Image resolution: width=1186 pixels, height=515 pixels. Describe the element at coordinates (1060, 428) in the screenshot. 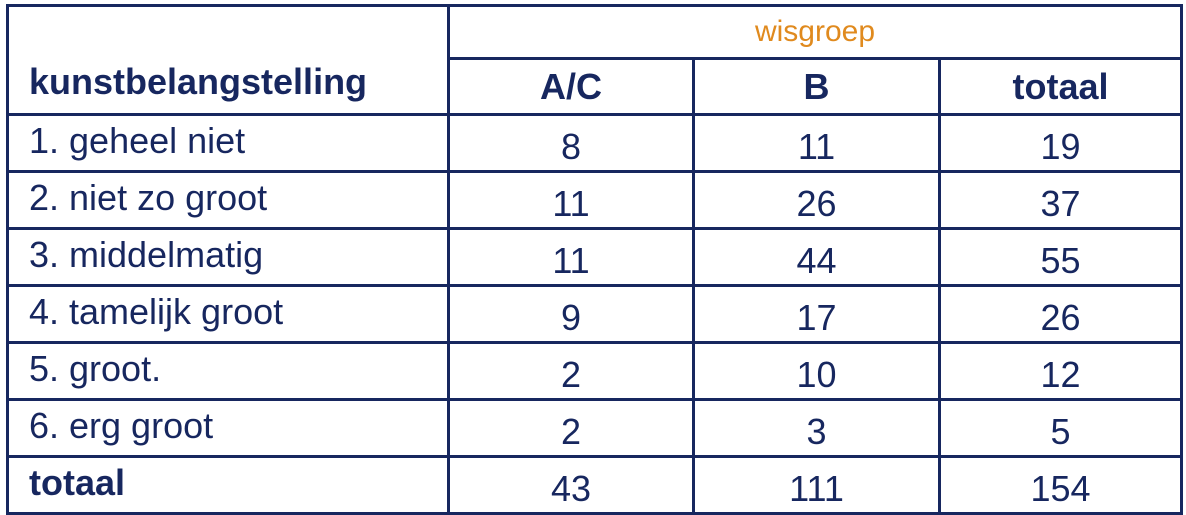

I see `cell-value: 5` at that location.